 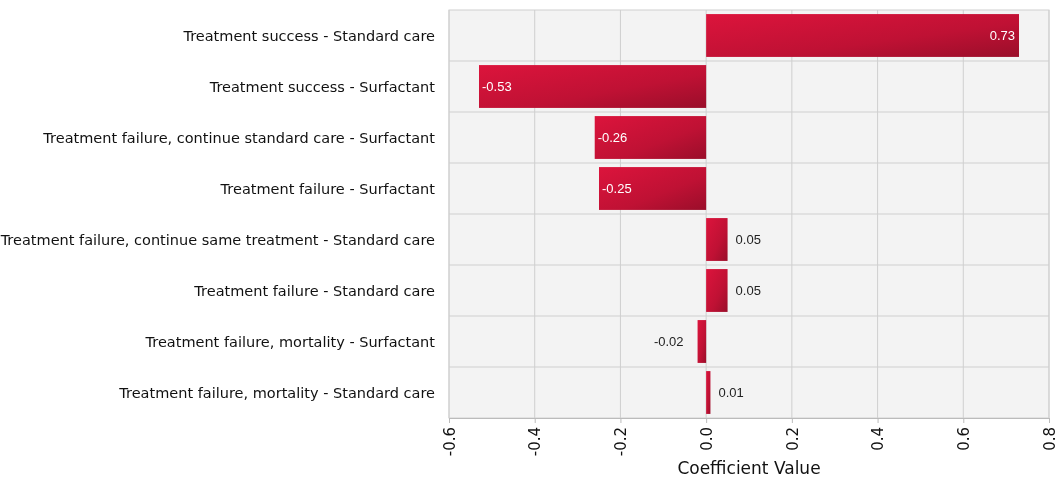 What do you see at coordinates (277, 392) in the screenshot?
I see `y-tick-label: Treatment failure, mortality - Standard care` at bounding box center [277, 392].